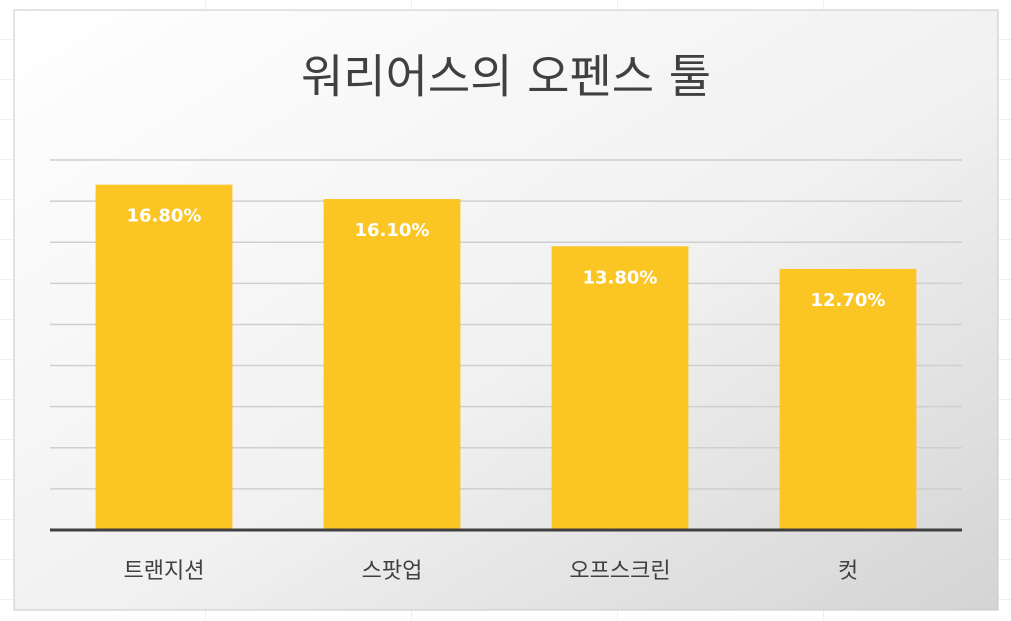 The image size is (1011, 621). Describe the element at coordinates (392, 230) in the screenshot. I see `data-label: 16.10%` at that location.